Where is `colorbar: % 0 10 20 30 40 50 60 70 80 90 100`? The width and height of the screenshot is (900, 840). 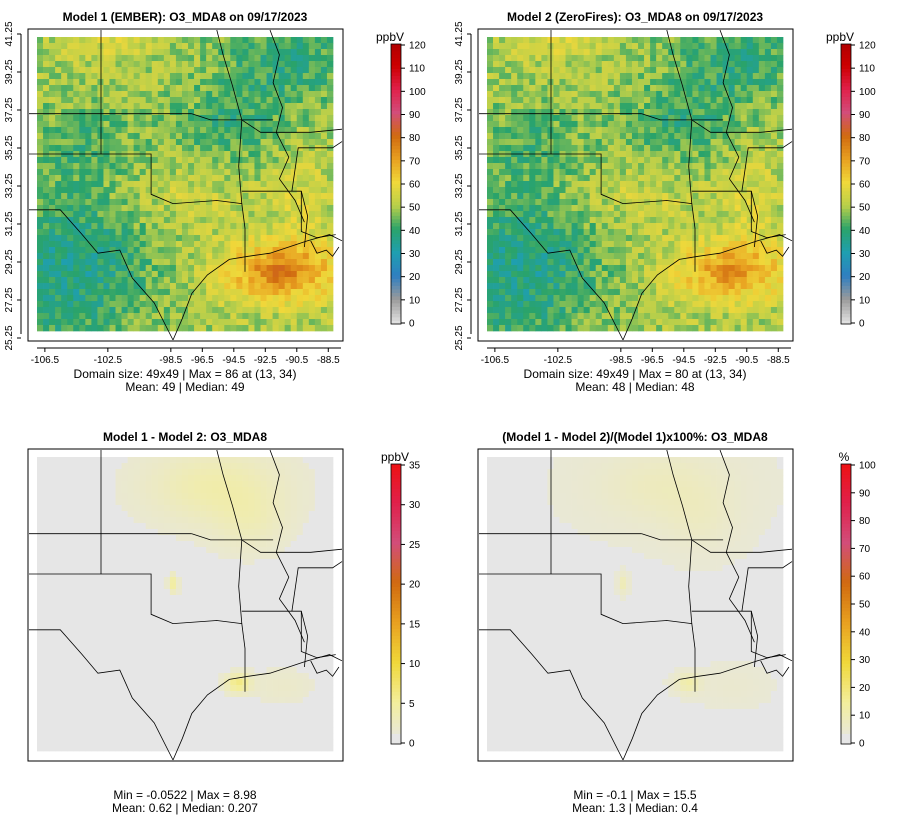 colorbar: % 0 10 20 30 40 50 60 70 80 90 100 is located at coordinates (857, 600).